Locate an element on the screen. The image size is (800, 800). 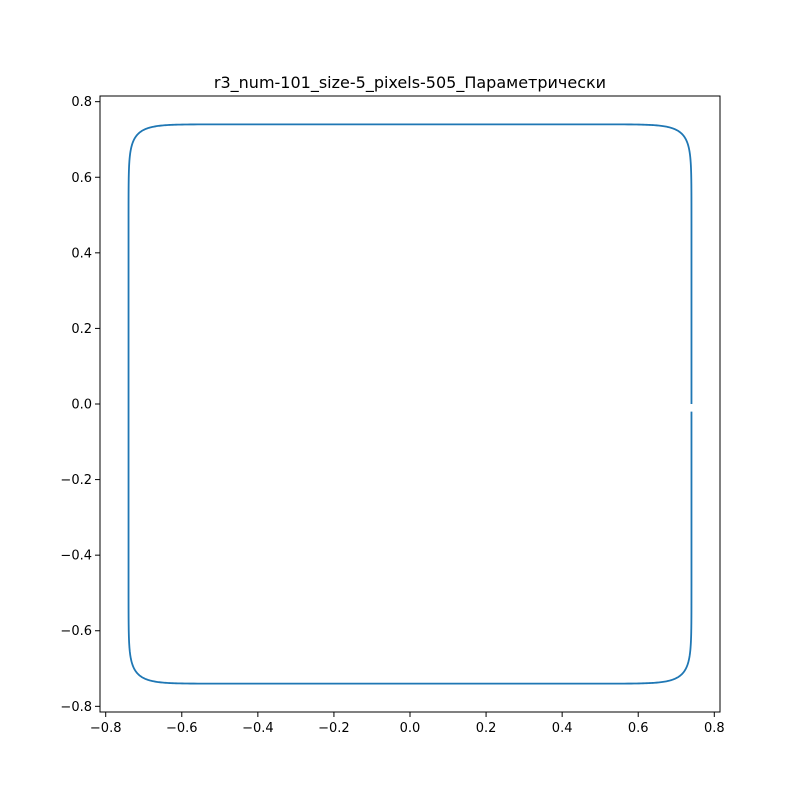
x-tick-label: −0.8 is located at coordinates (106, 728).